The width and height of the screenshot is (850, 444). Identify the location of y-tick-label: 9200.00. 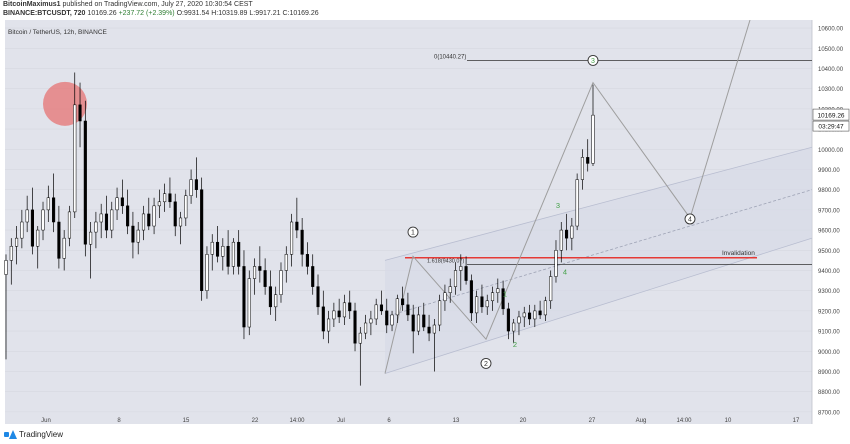
(829, 312).